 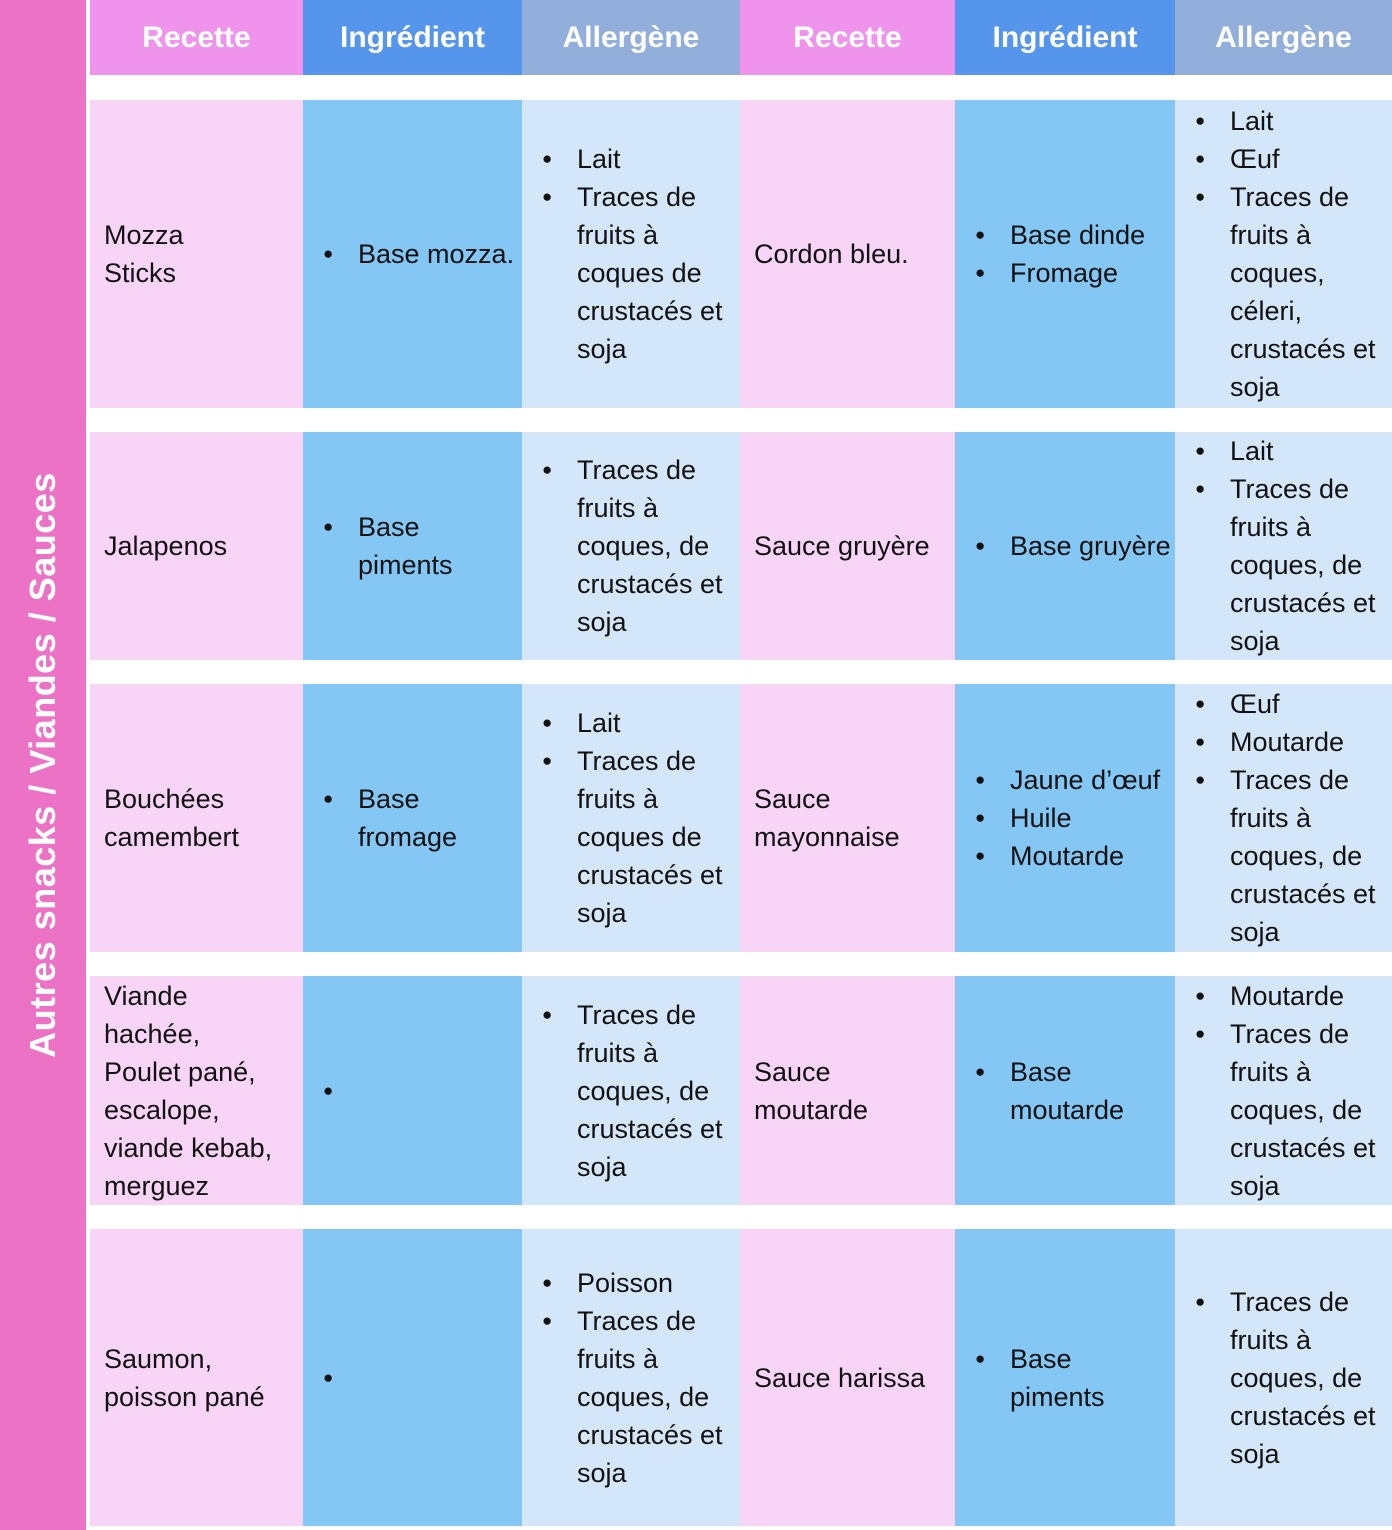 I want to click on ingredient-list: Base mozza., so click(x=412, y=254).